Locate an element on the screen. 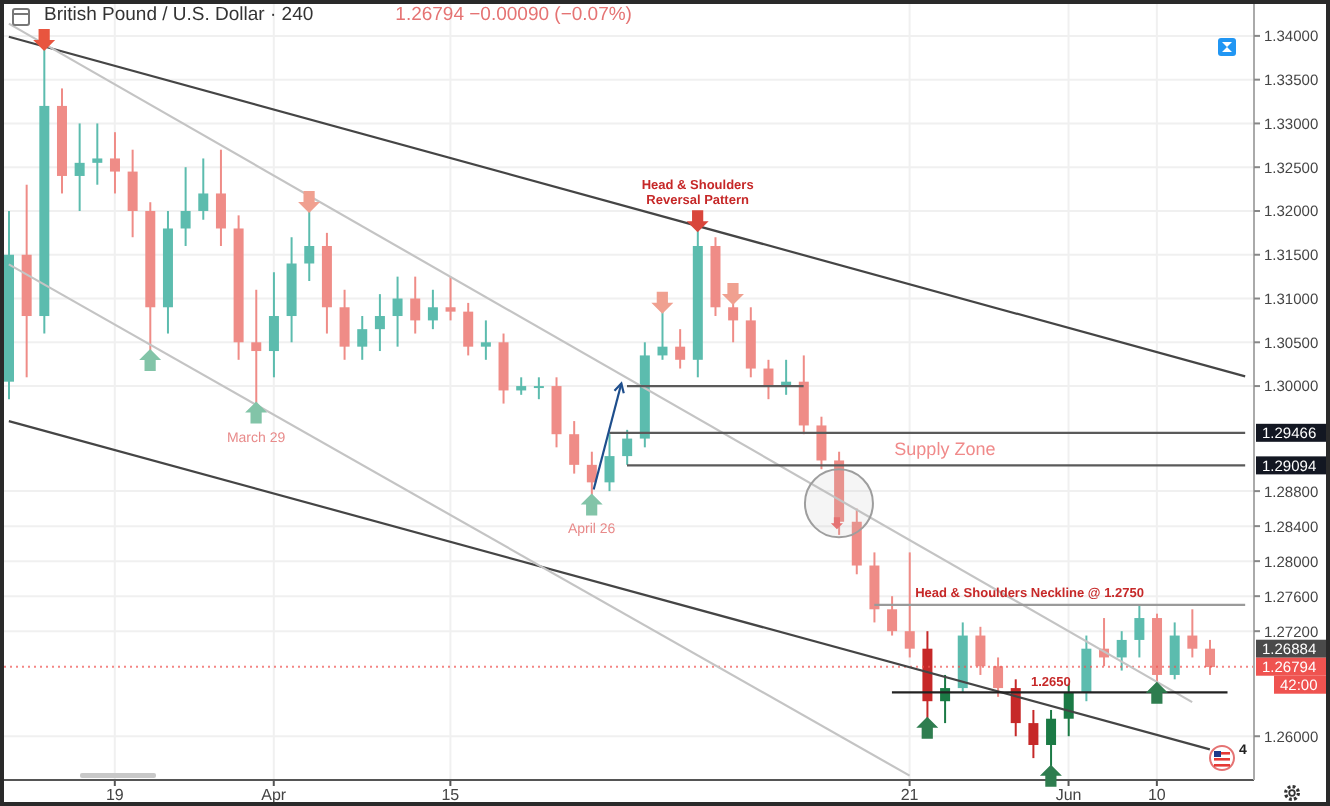 The image size is (1330, 806). x-tick-label: 15 is located at coordinates (451, 795).